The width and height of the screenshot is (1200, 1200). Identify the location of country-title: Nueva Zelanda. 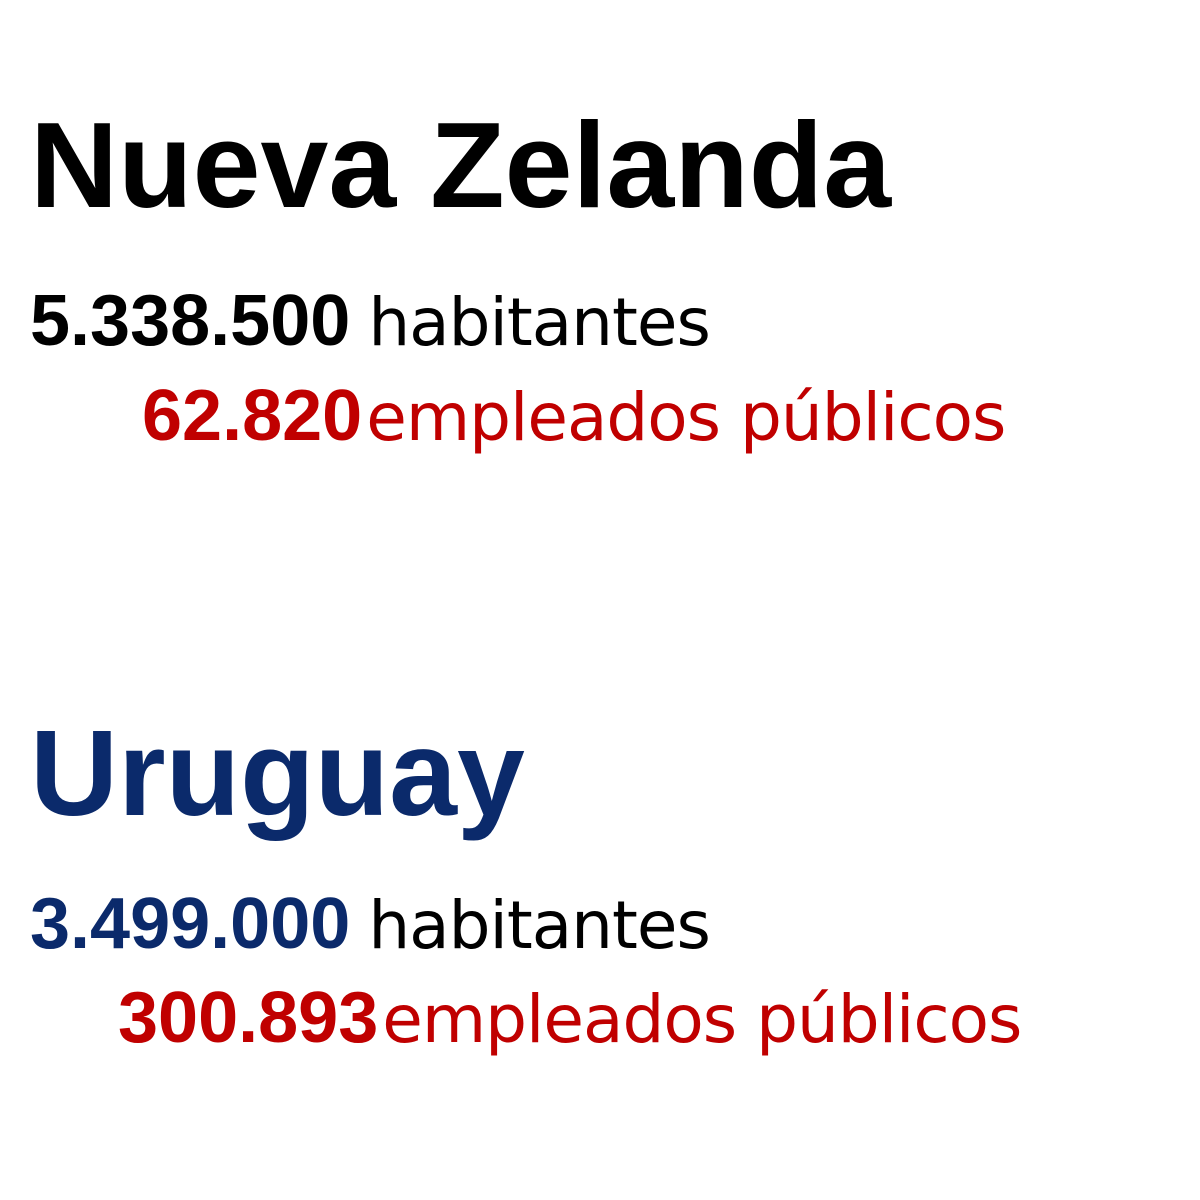
(461, 165).